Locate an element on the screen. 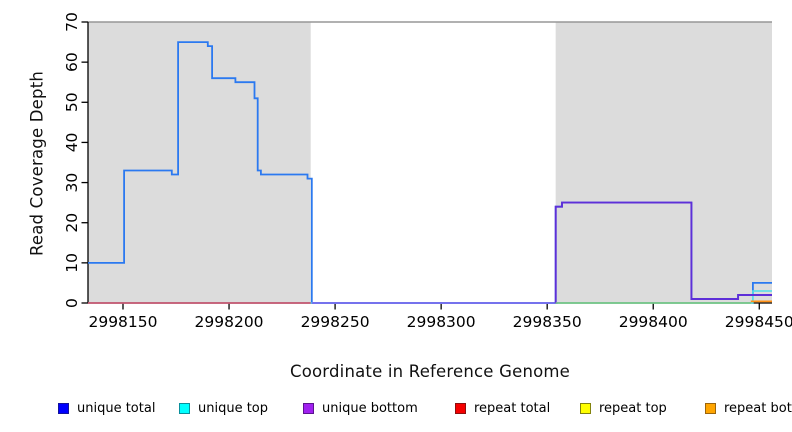 The width and height of the screenshot is (792, 432). y-tick-label: 50 is located at coordinates (72, 102).